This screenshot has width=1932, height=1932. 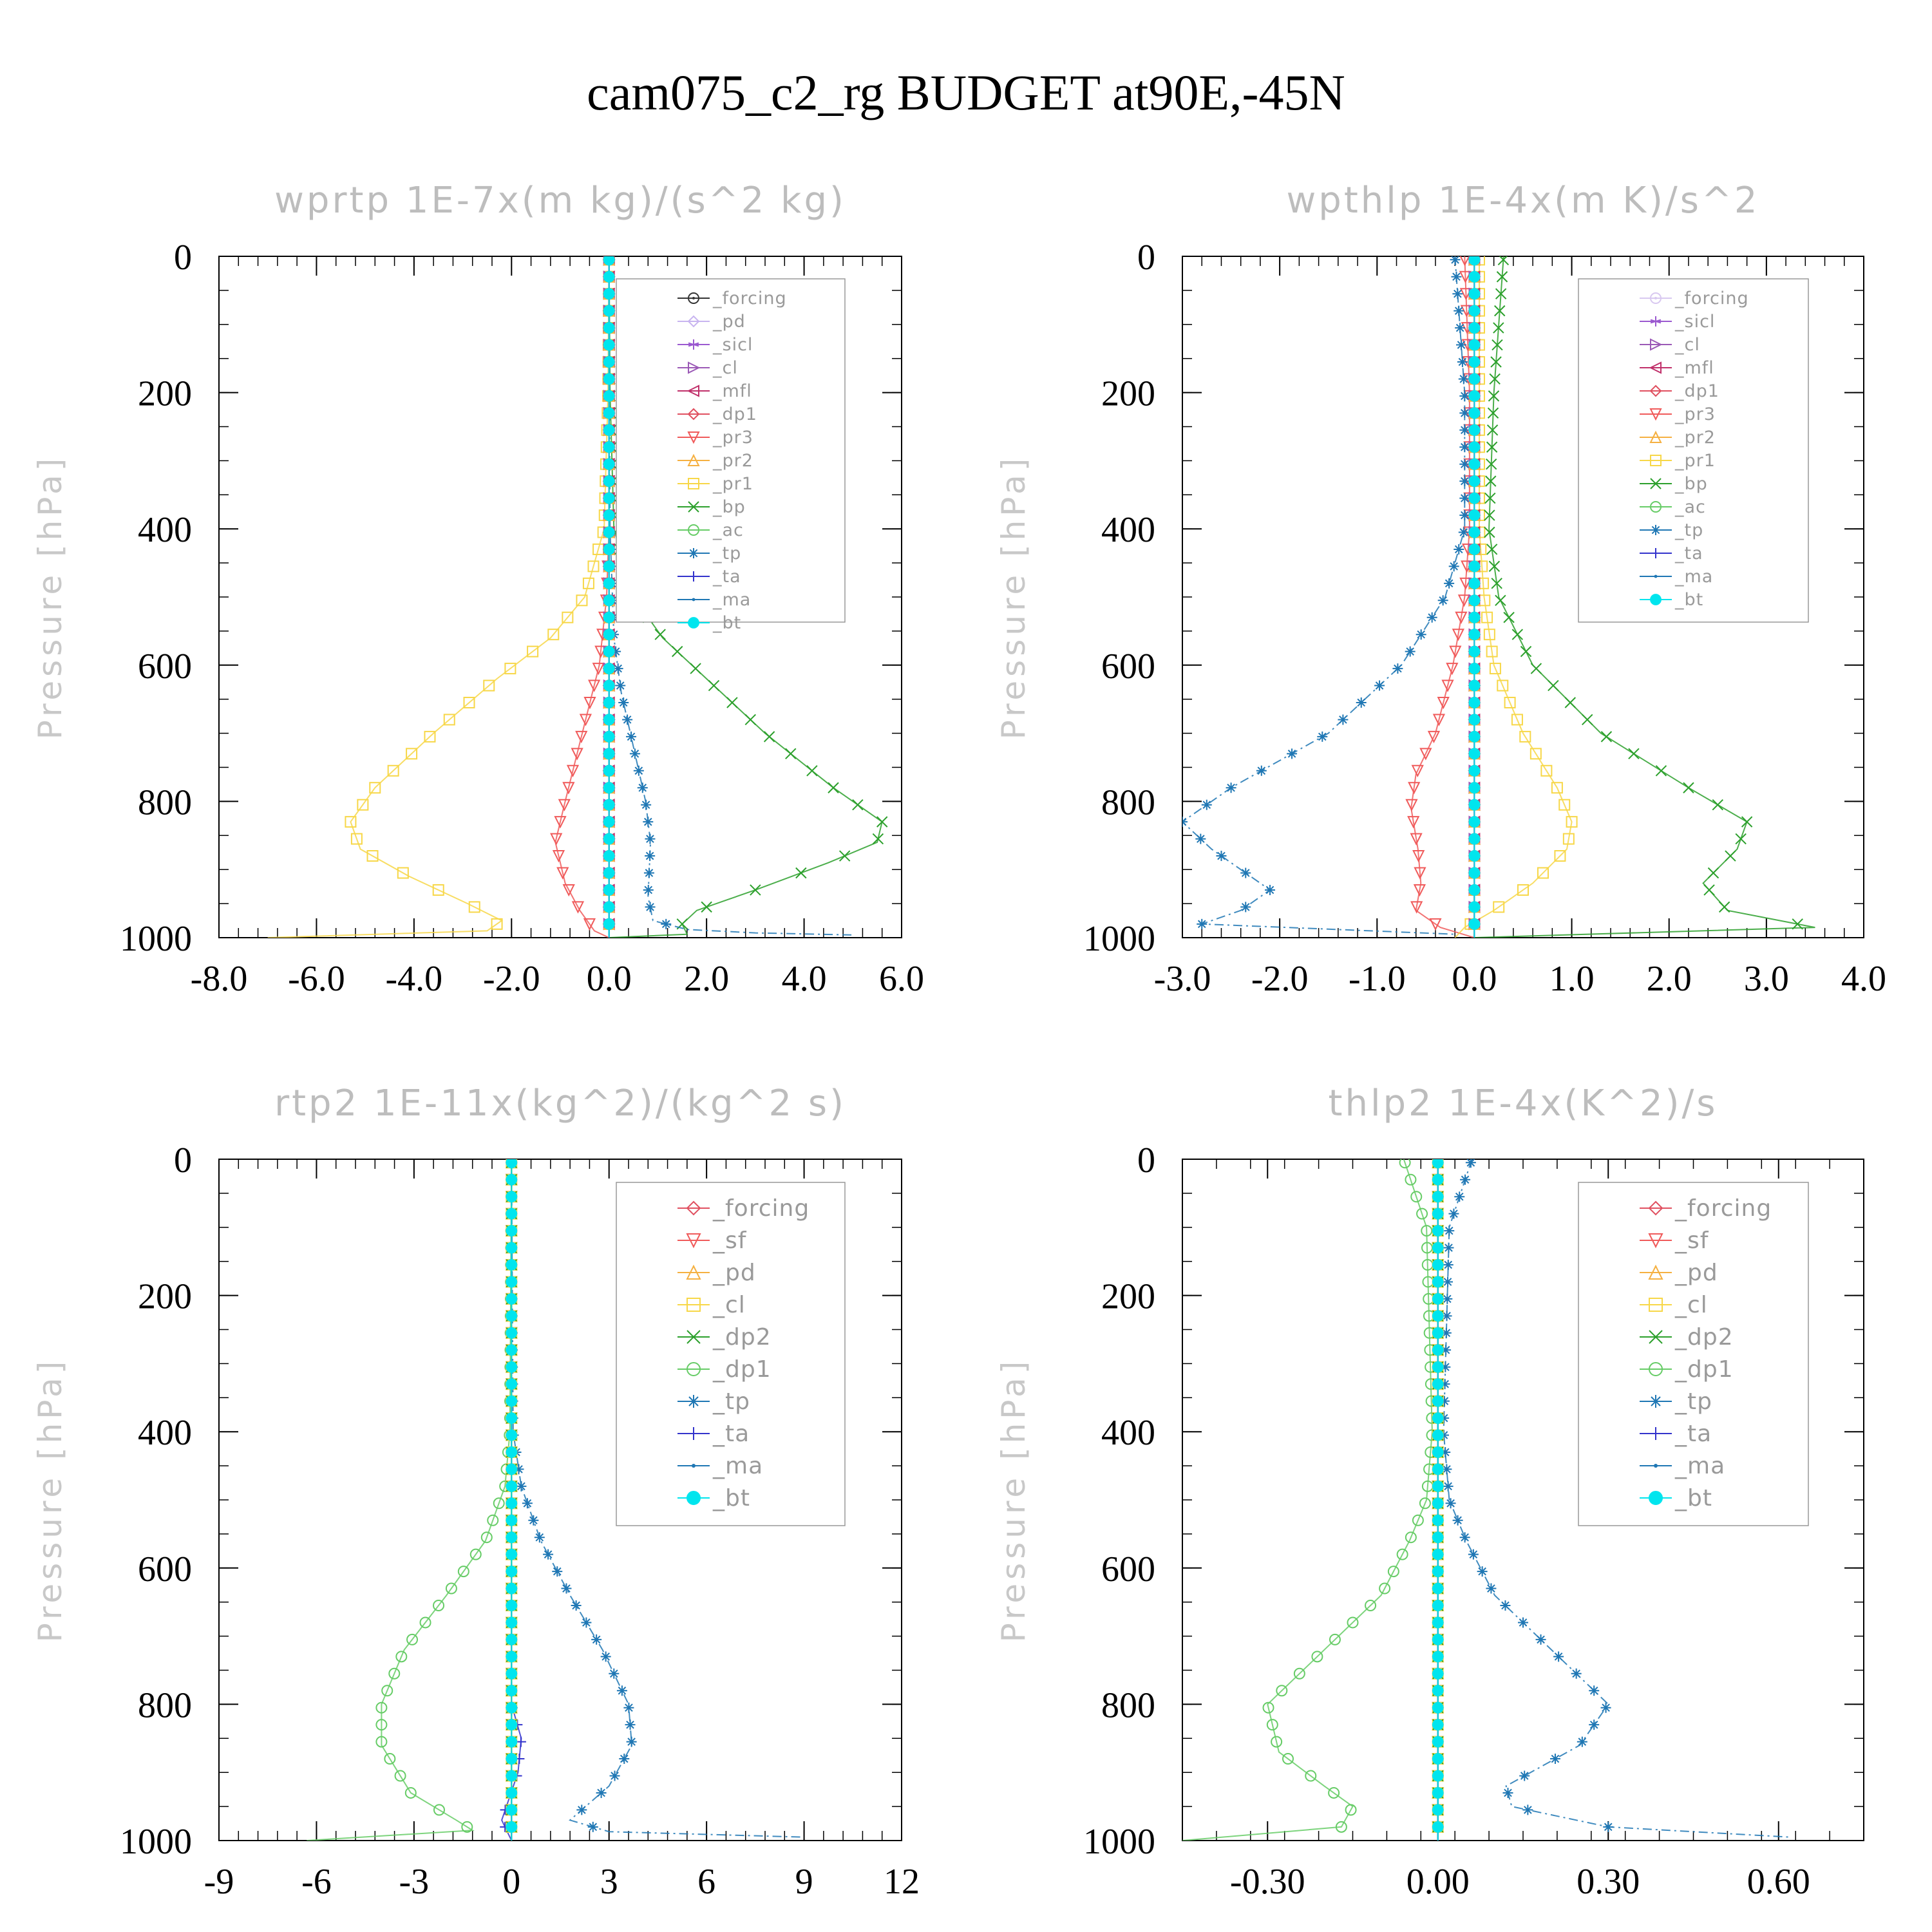 I want to click on legend-item-cl: _cl, so click(x=1673, y=1305).